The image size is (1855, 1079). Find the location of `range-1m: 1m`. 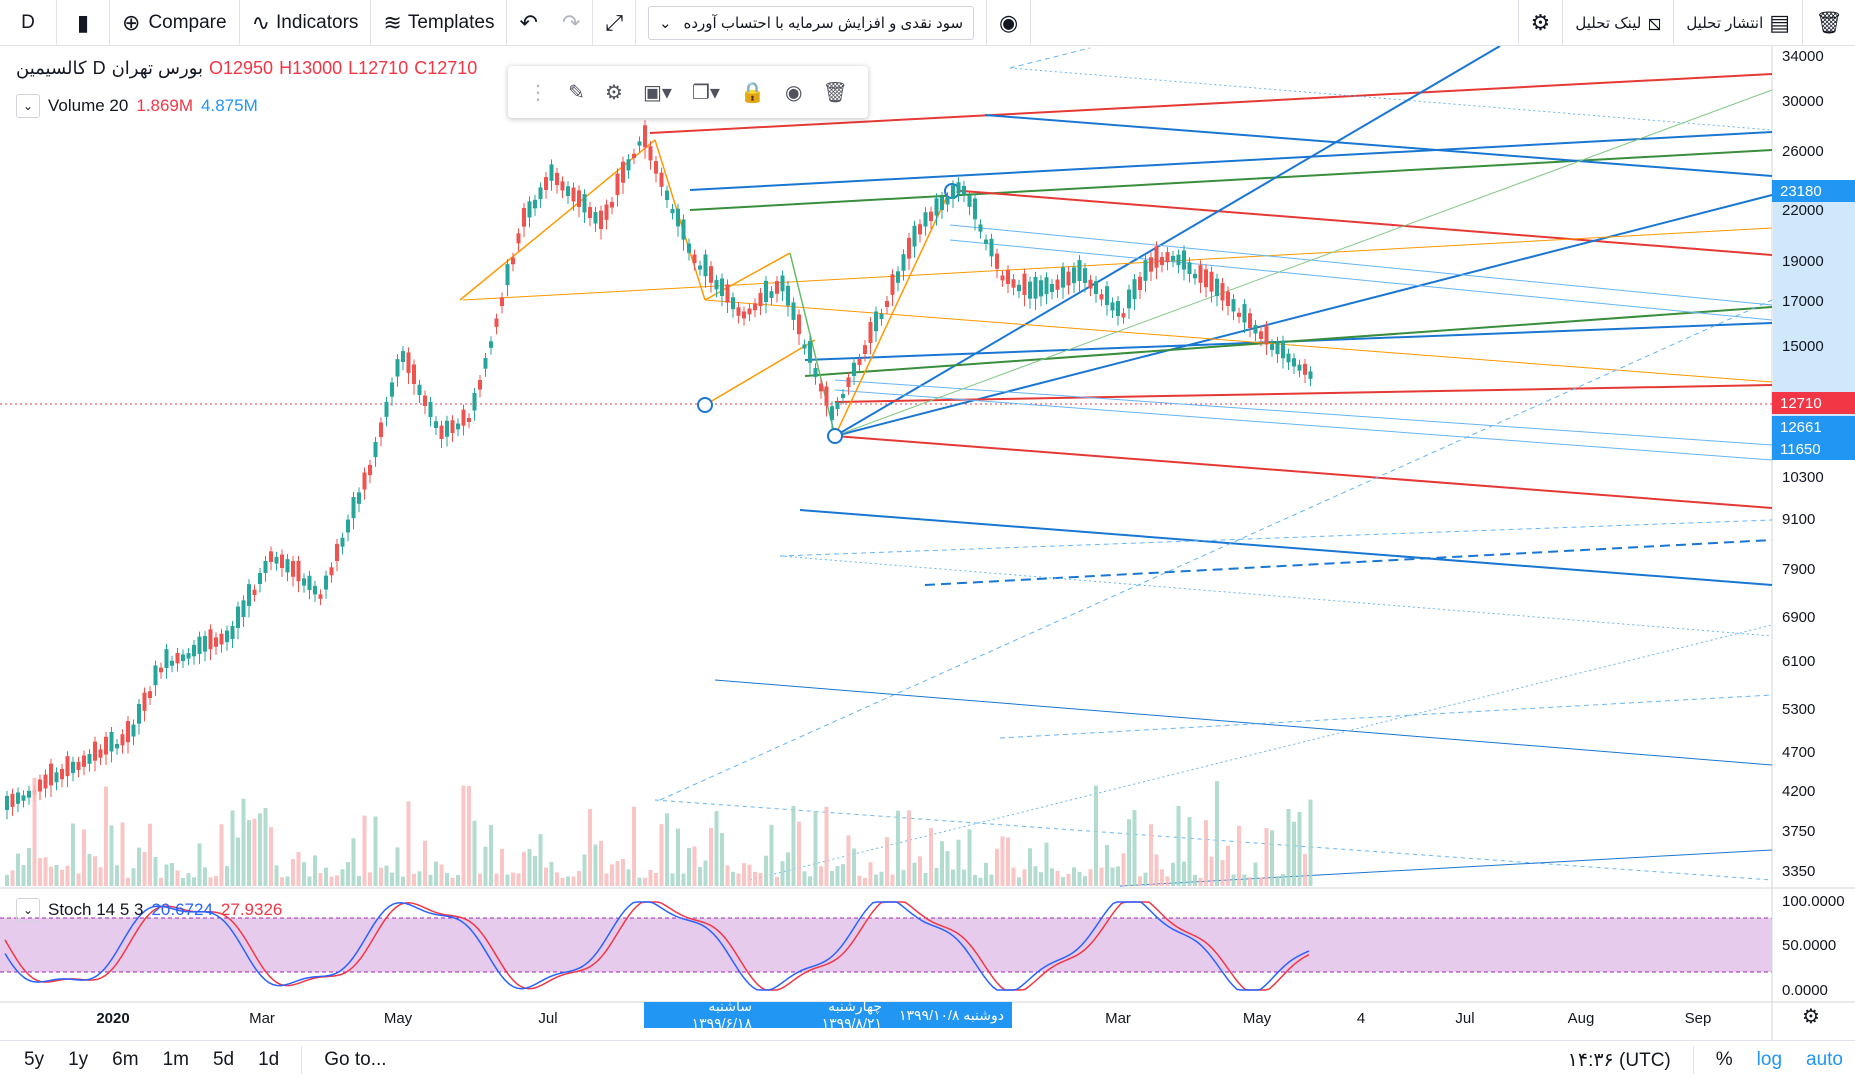

range-1m: 1m is located at coordinates (175, 1059).